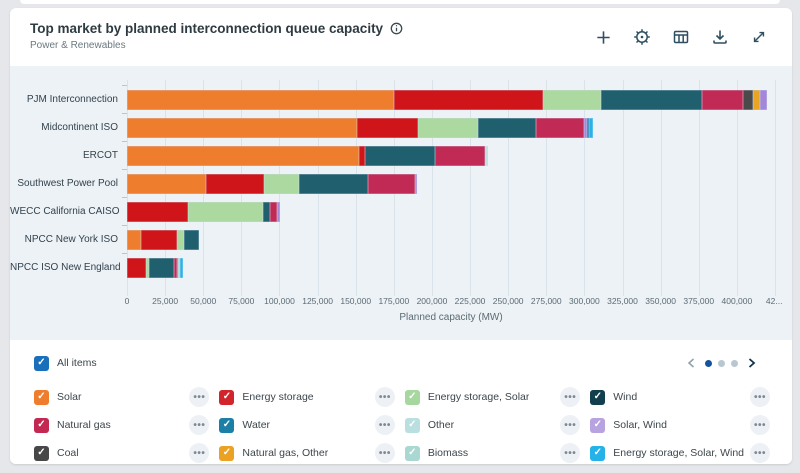  What do you see at coordinates (487, 156) in the screenshot?
I see `bar-segment-other` at bounding box center [487, 156].